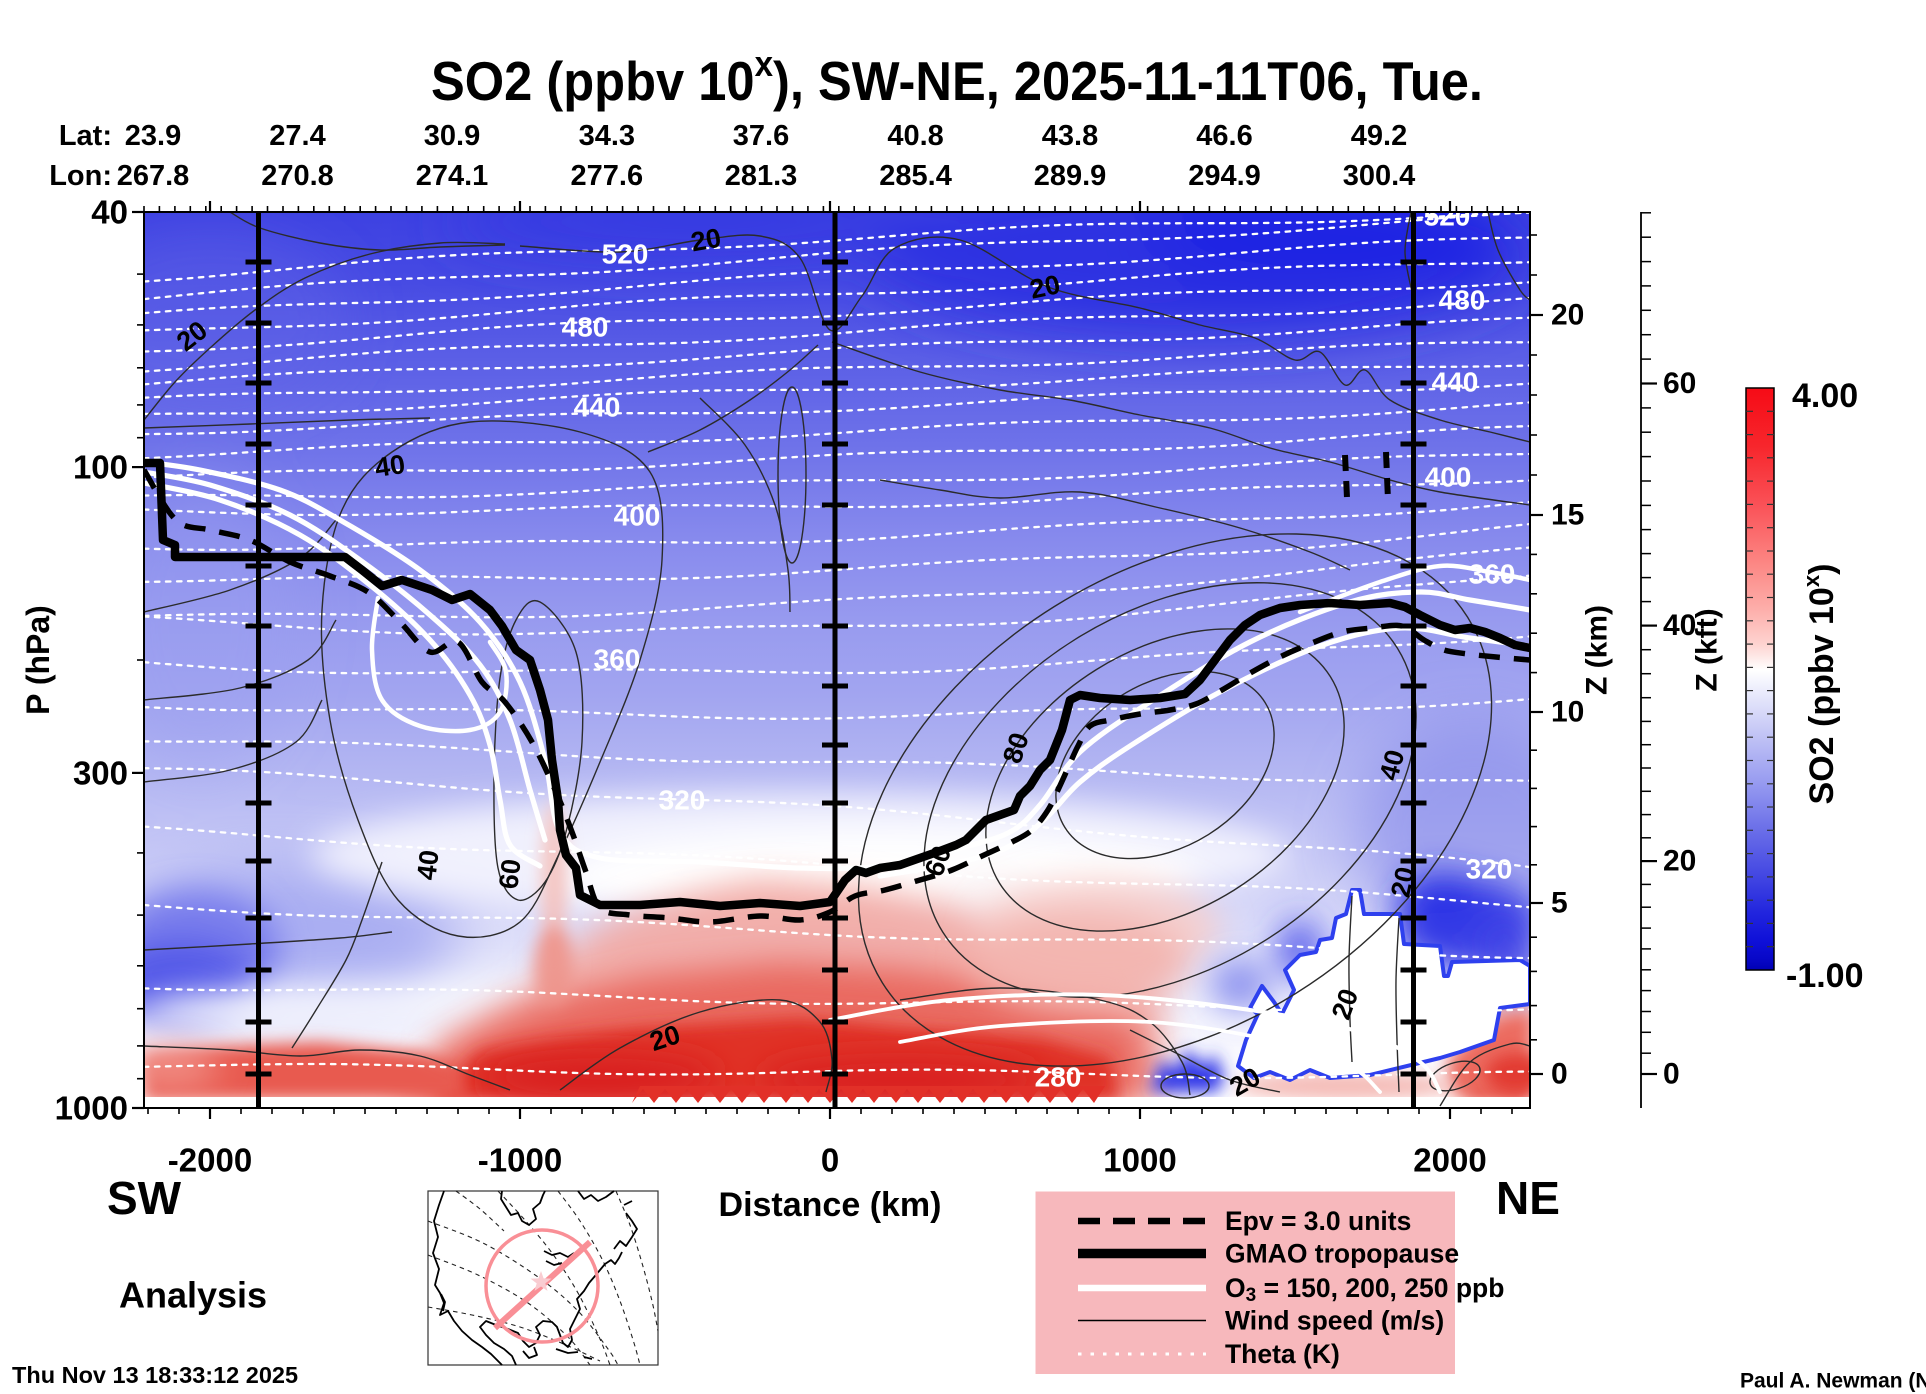 Image resolution: width=1926 pixels, height=1394 pixels. What do you see at coordinates (1825, 396) in the screenshot?
I see `svg-text: 4.00` at bounding box center [1825, 396].